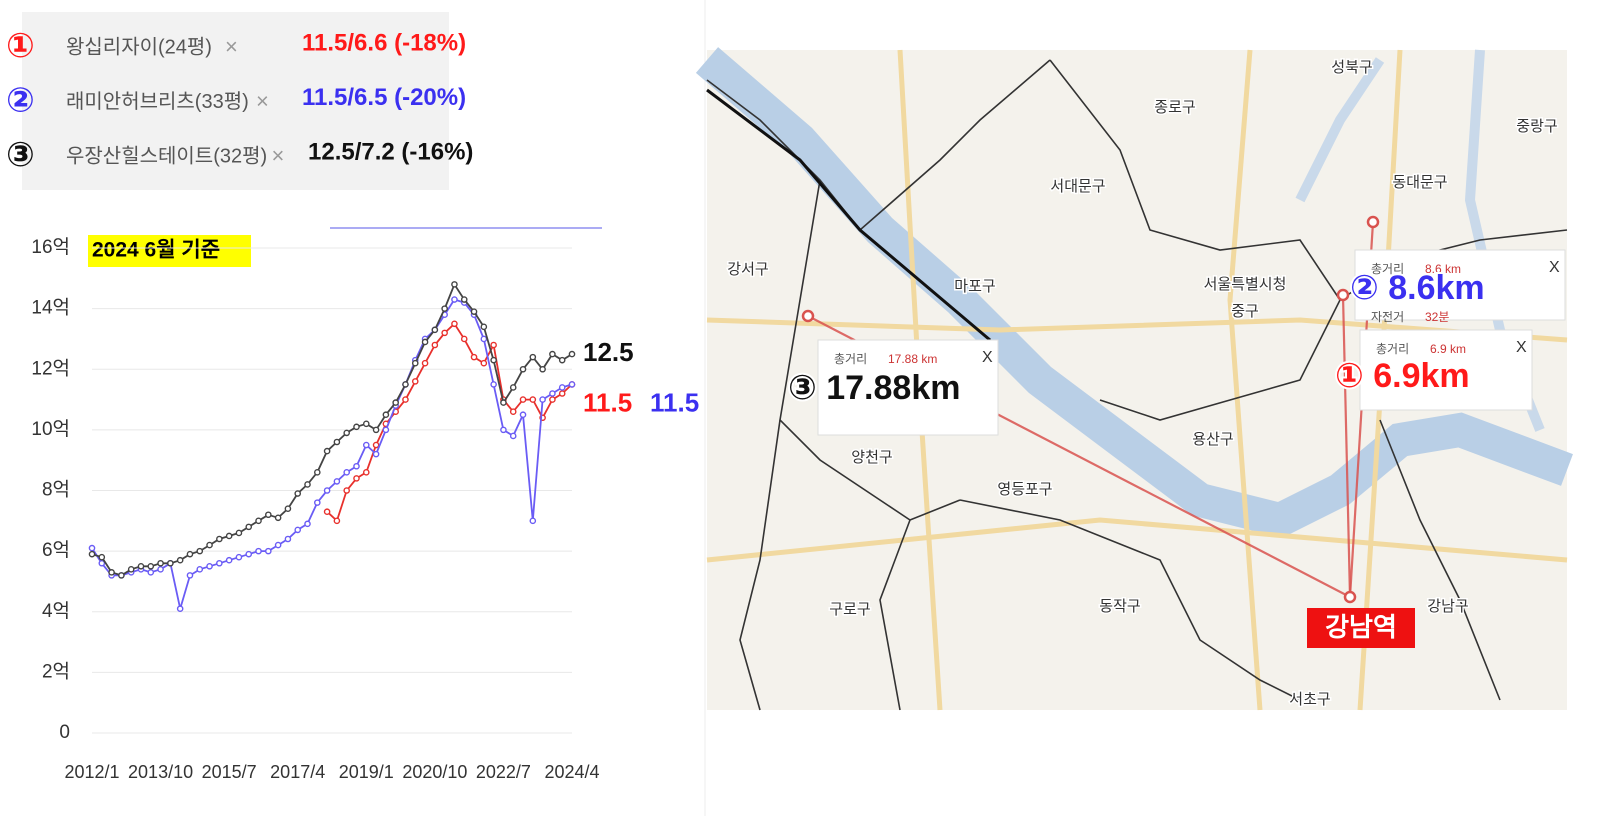 The image size is (1607, 816). What do you see at coordinates (1387, 269) in the screenshot?
I see `popup-key: 총거리` at bounding box center [1387, 269].